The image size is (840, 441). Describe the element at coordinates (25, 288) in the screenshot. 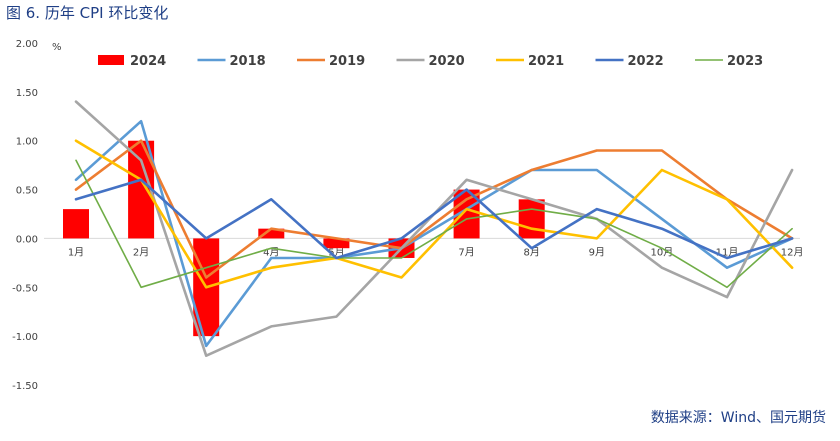

I see `y-tick-label: -0.50` at that location.